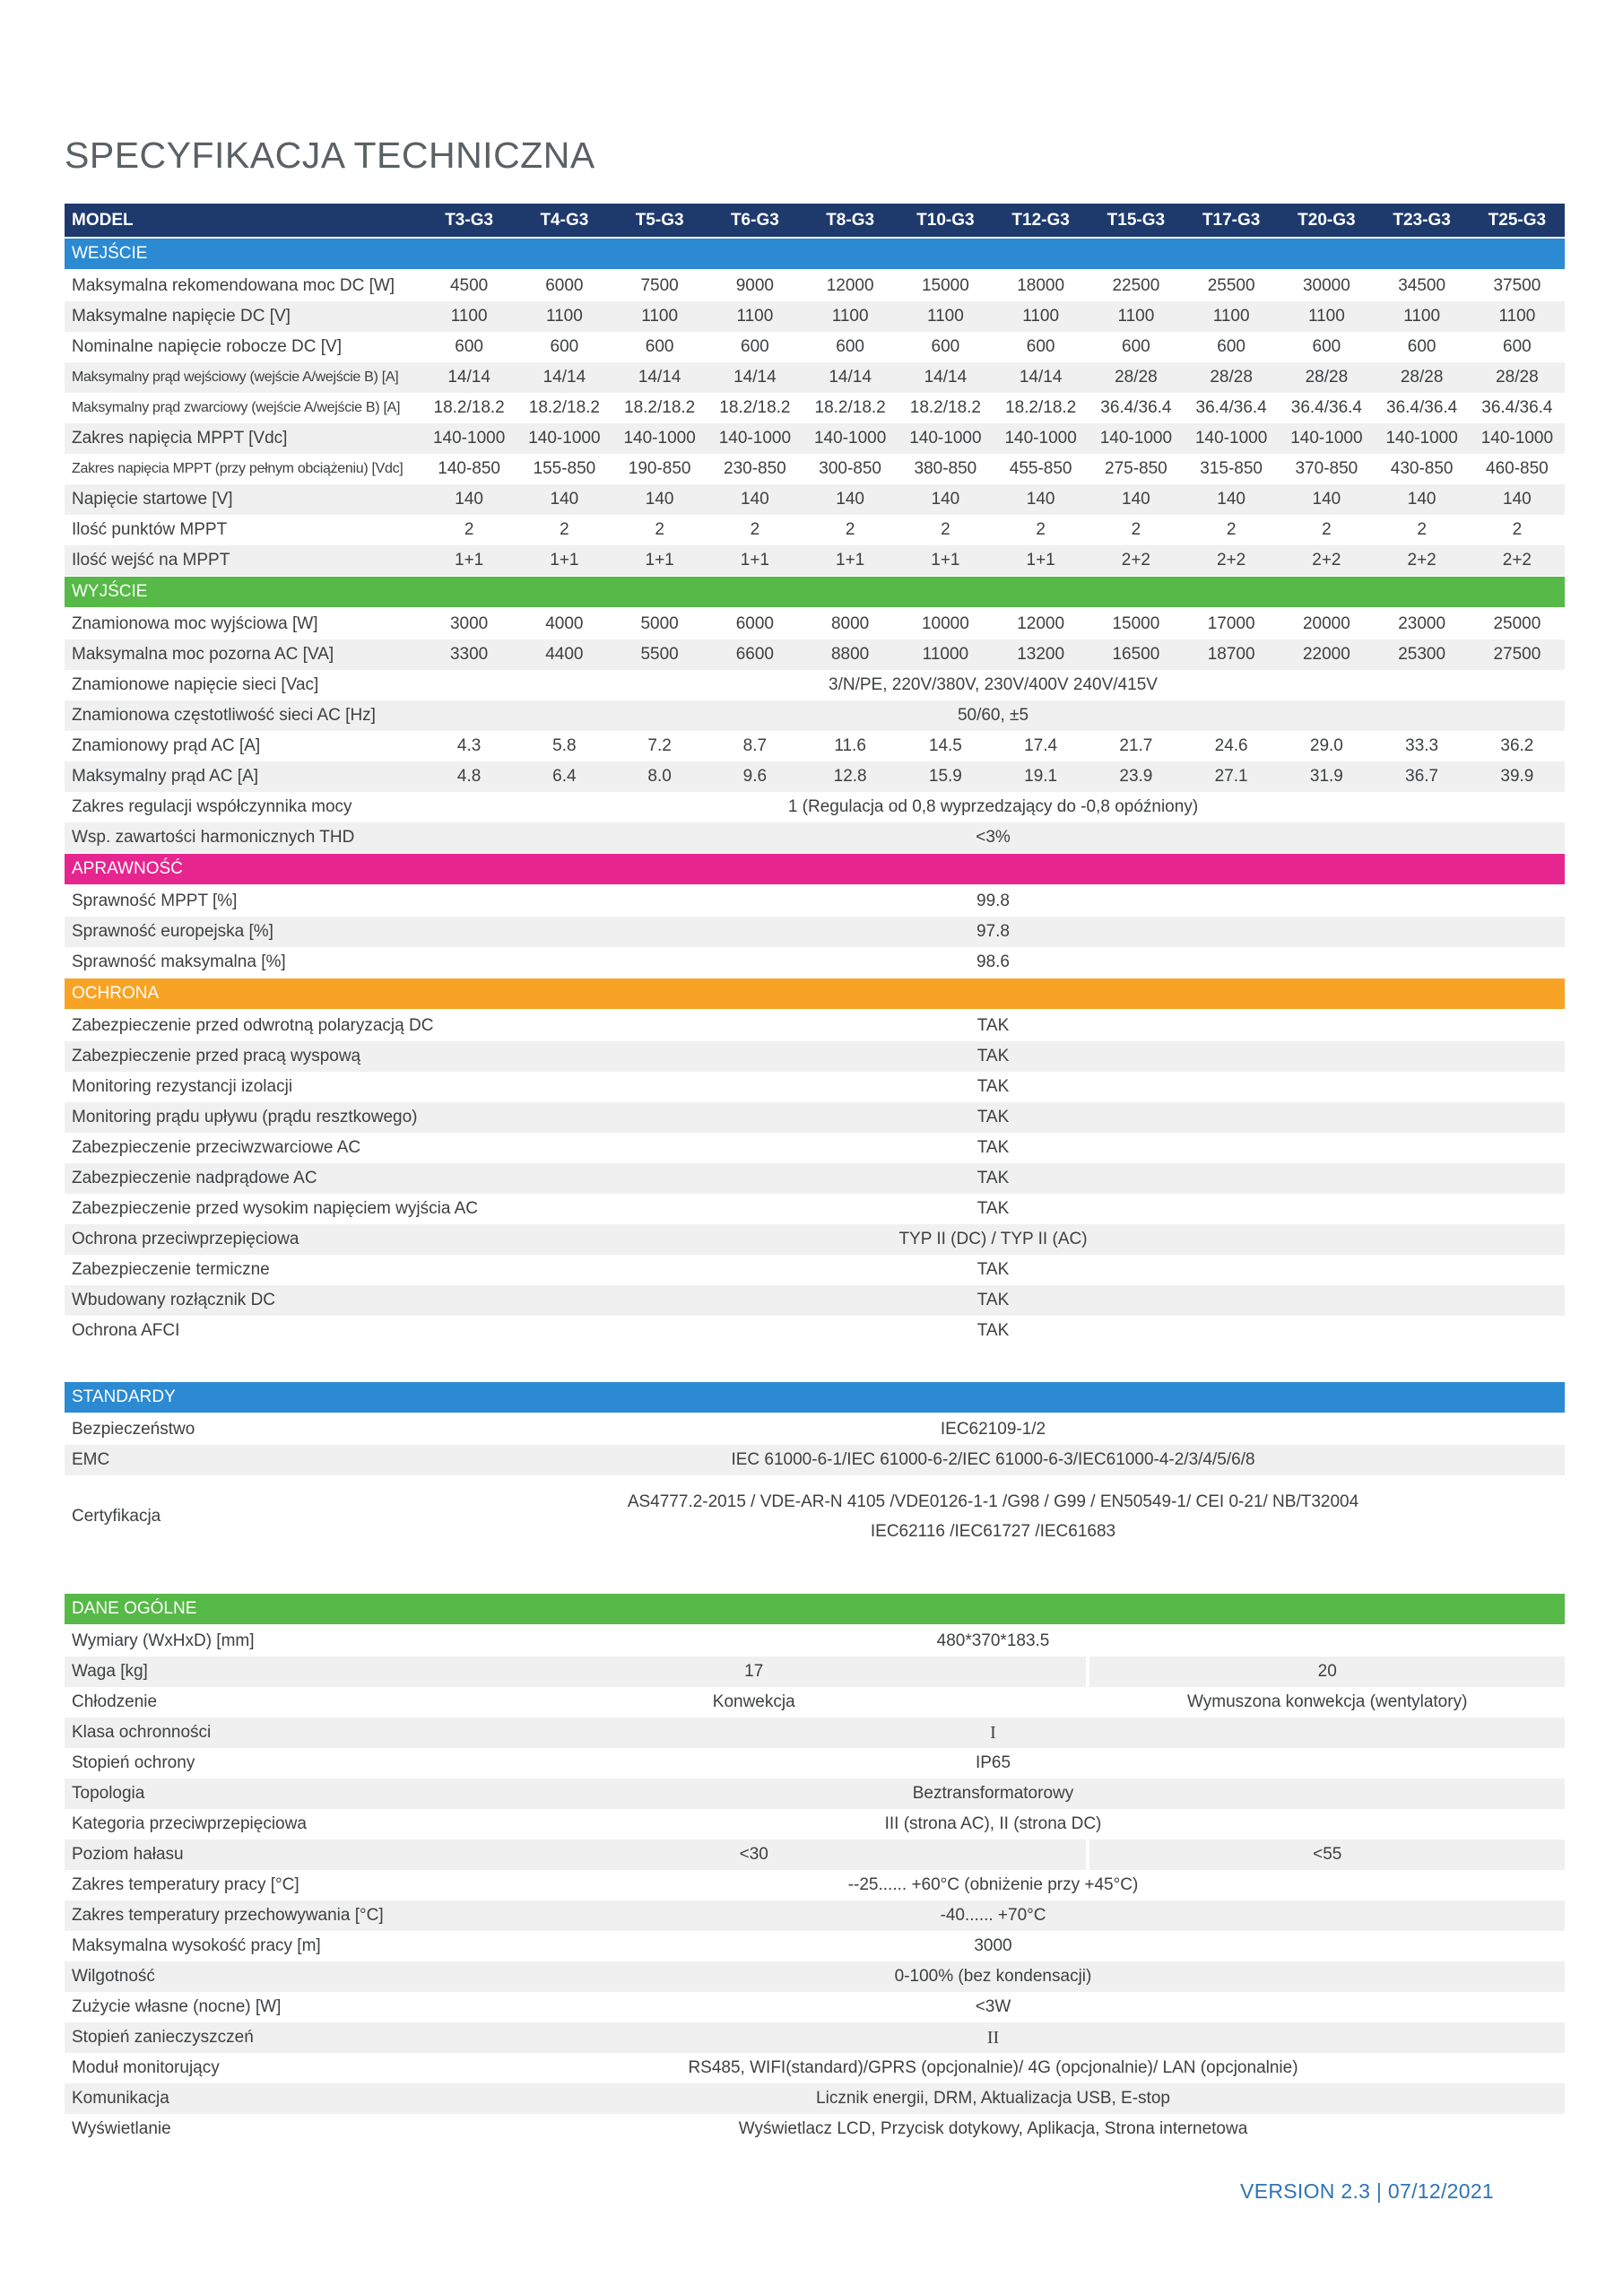  Describe the element at coordinates (993, 961) in the screenshot. I see `value-span: 98.6` at that location.